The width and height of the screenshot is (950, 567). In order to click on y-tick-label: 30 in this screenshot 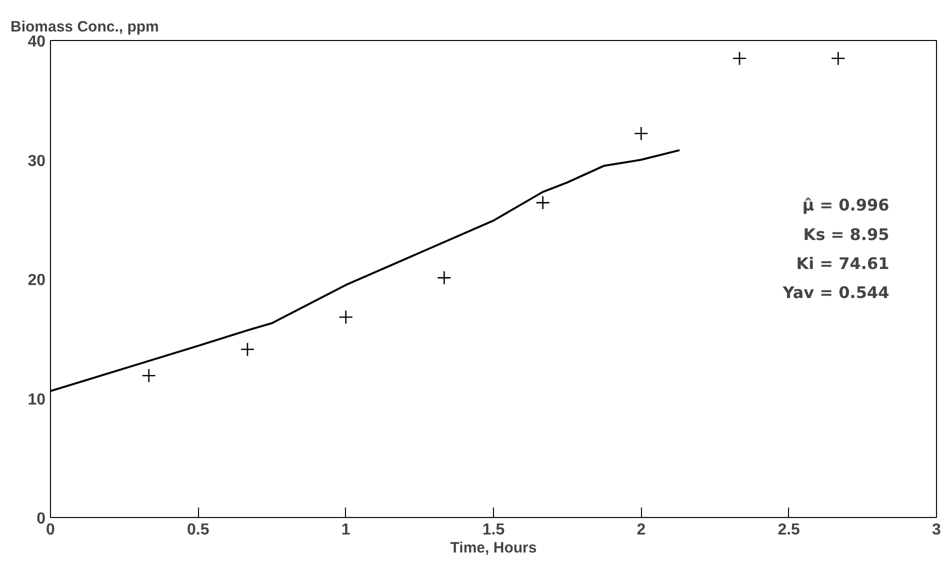, I will do `click(37, 161)`.